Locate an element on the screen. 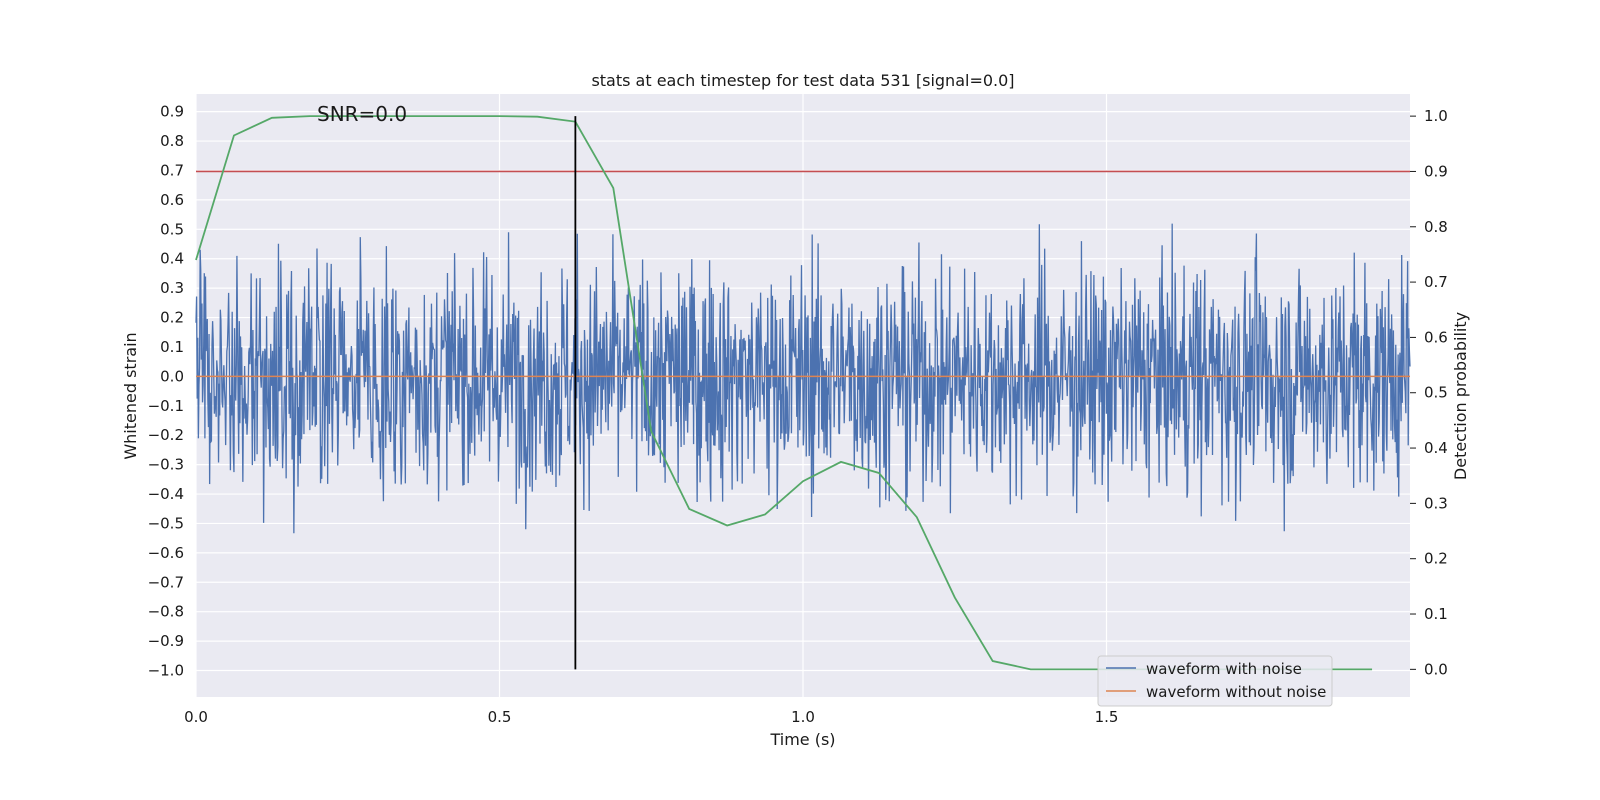  y2-tick-label: 0.6 is located at coordinates (1436, 337).